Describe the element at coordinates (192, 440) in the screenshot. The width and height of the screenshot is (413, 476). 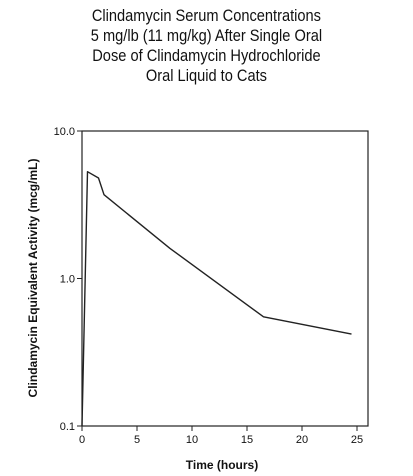
I see `x-tick-label: 10` at that location.